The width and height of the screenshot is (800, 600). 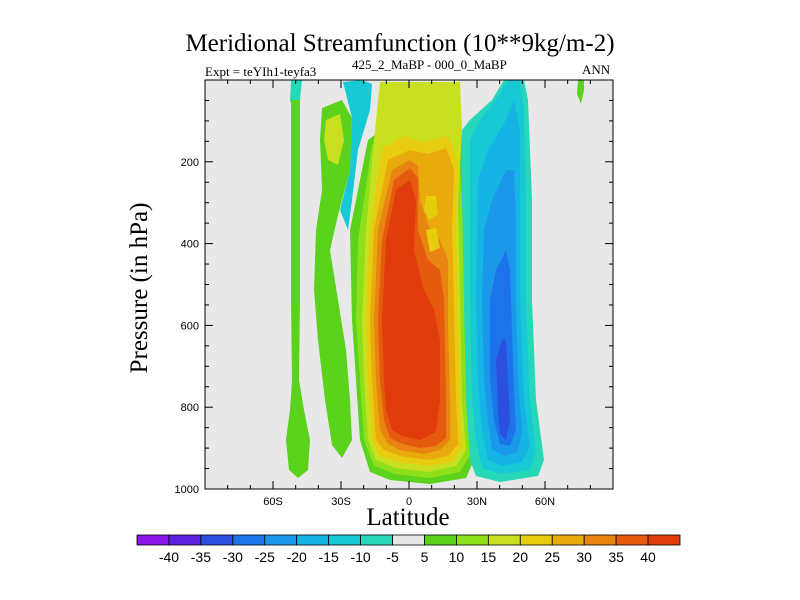 I want to click on colorbar-label: 20, so click(x=521, y=557).